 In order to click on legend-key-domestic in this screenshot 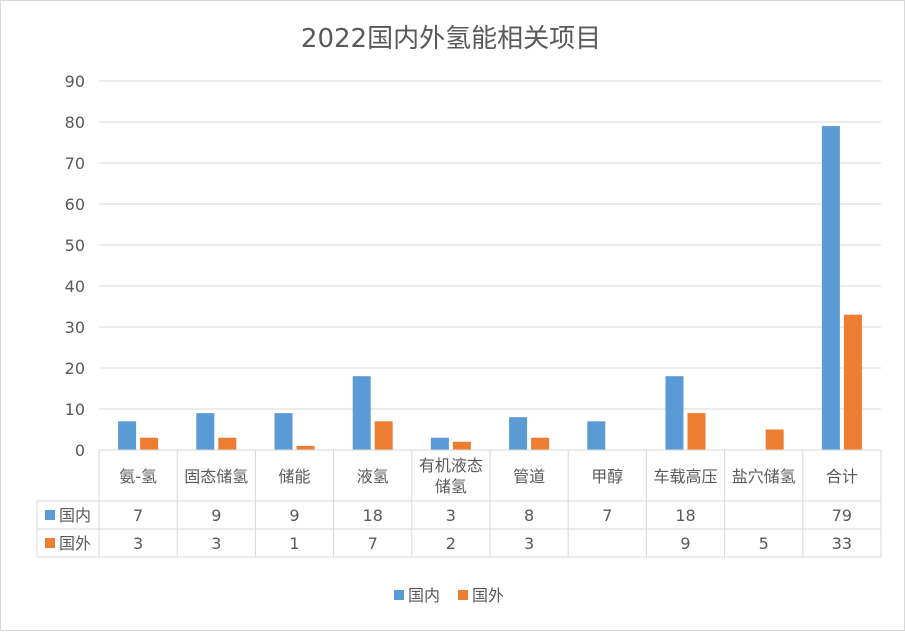, I will do `click(399, 595)`.